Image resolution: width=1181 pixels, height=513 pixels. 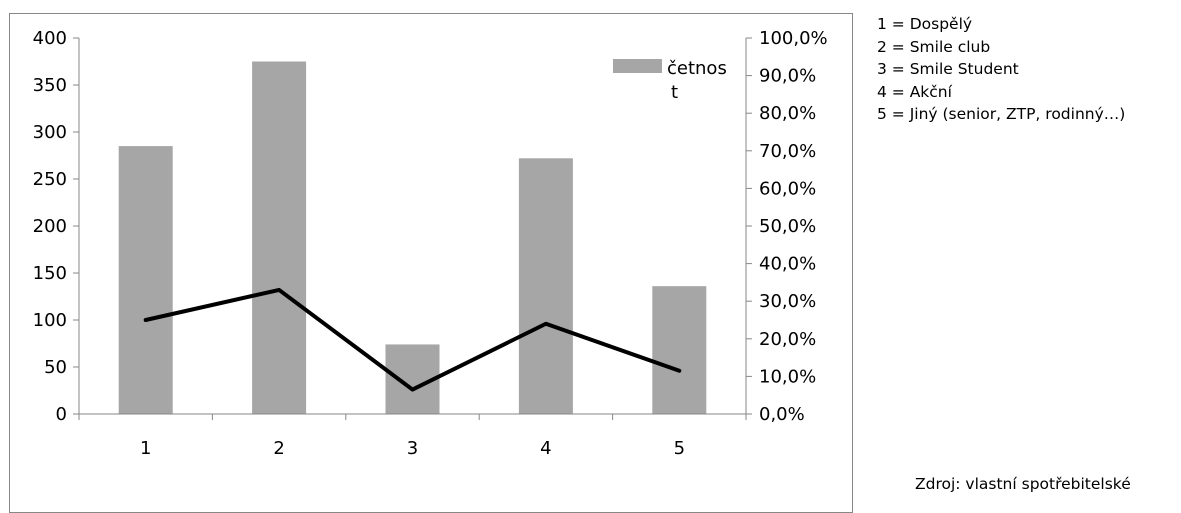 What do you see at coordinates (948, 69) in the screenshot?
I see `note-item: 3 = Smile Student` at bounding box center [948, 69].